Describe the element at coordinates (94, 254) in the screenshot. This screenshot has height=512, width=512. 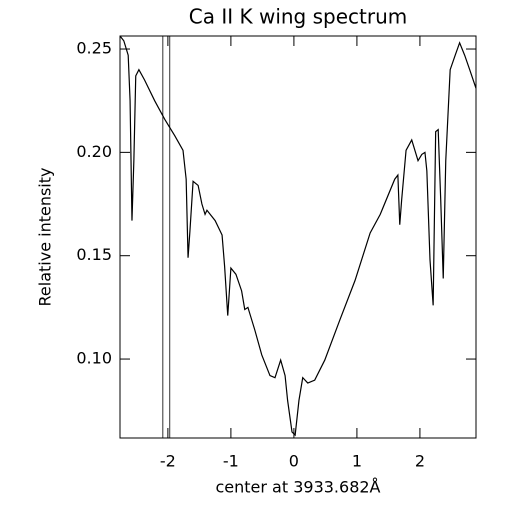
I see `y-tick-label: 0.15` at that location.